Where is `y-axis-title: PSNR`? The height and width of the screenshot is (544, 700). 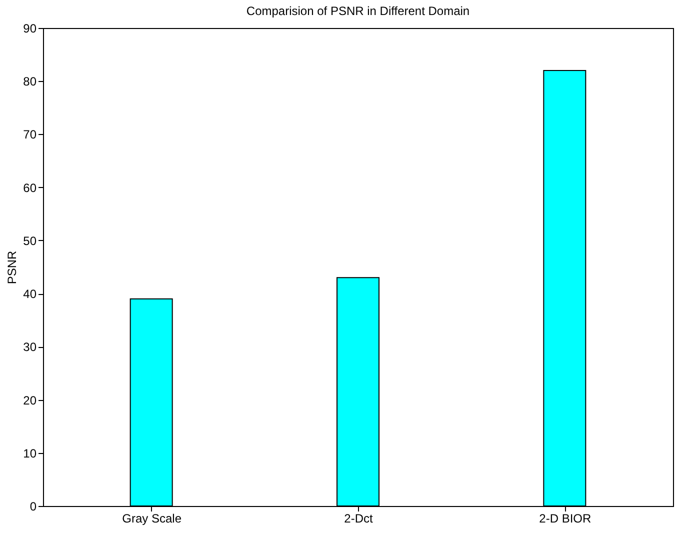
y-axis-title: PSNR is located at coordinates (12, 267).